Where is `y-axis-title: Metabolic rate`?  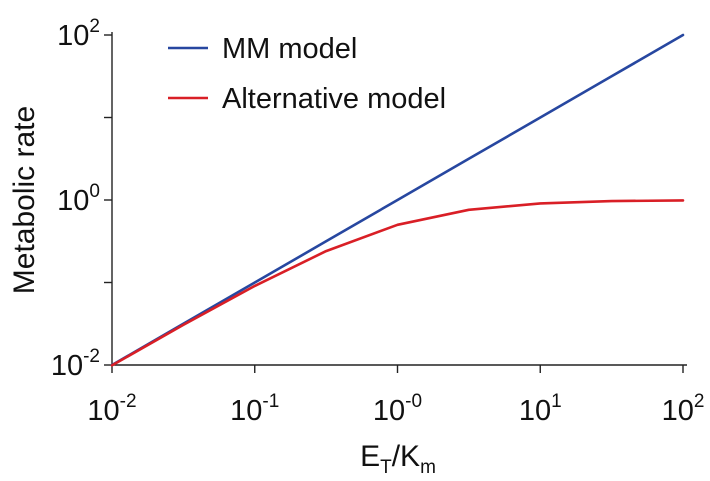
y-axis-title: Metabolic rate is located at coordinates (24, 200).